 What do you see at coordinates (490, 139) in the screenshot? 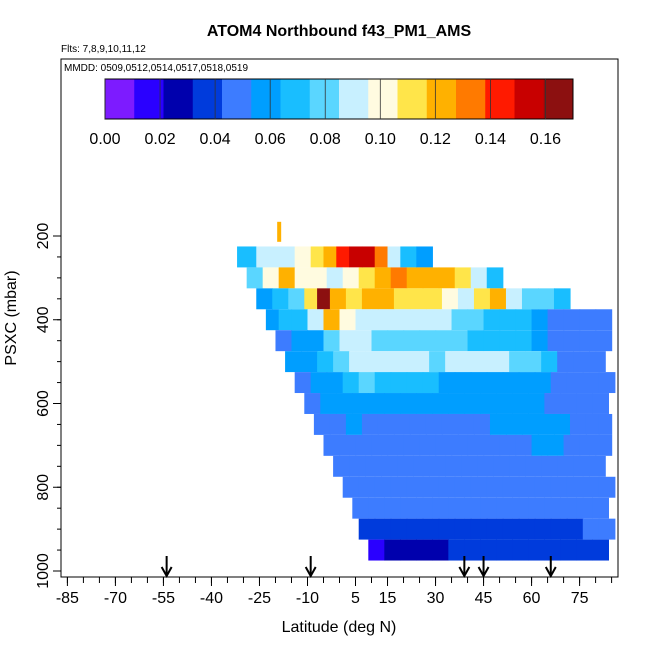
I see `colorbar-tick-label: 0.14` at bounding box center [490, 139].